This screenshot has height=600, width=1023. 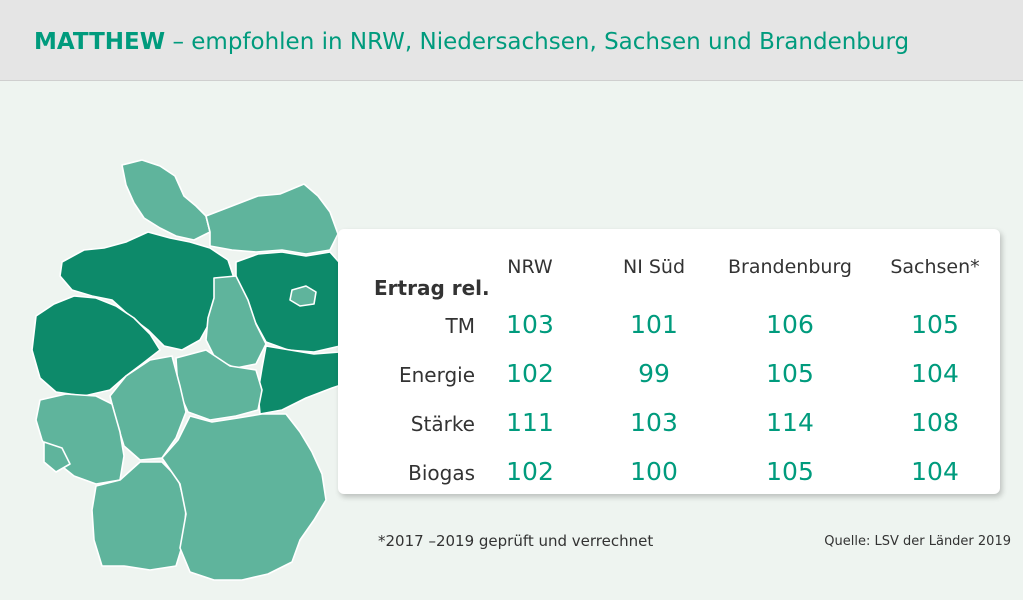 What do you see at coordinates (441, 473) in the screenshot?
I see `row-label: Biogas` at bounding box center [441, 473].